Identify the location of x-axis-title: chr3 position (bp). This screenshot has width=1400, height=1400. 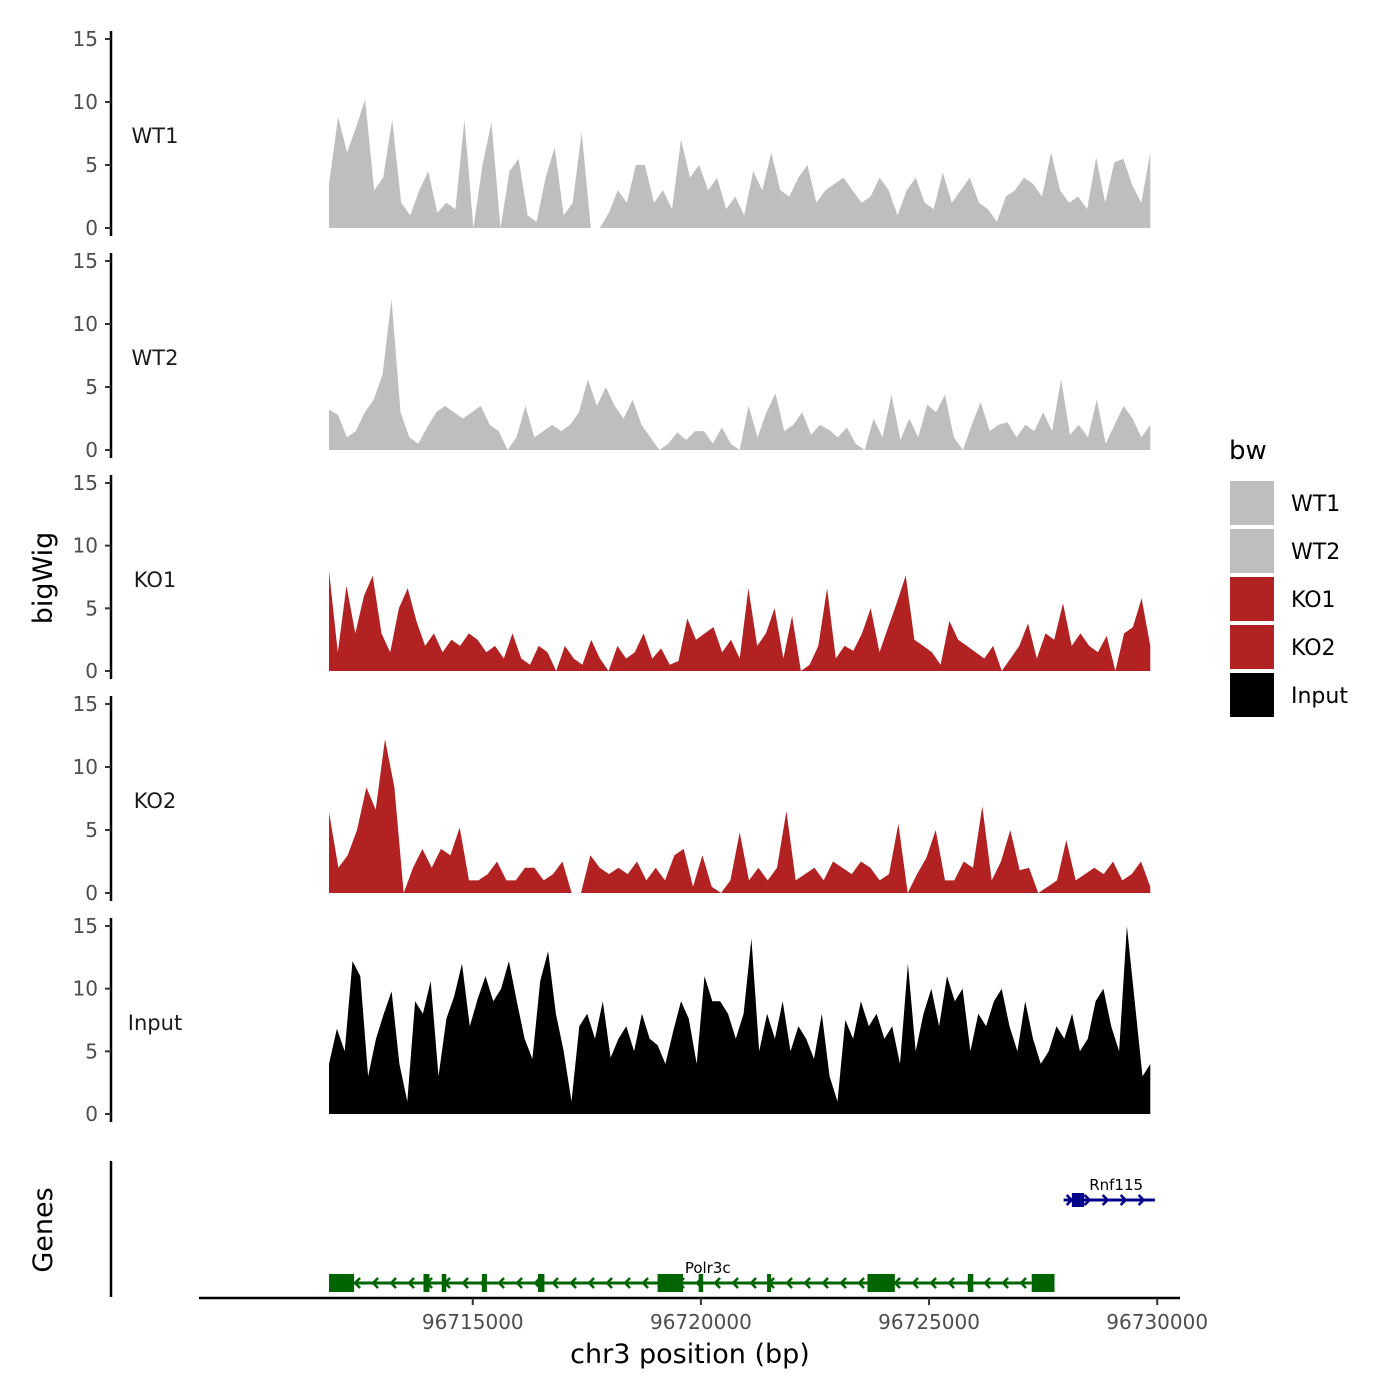
(690, 1354).